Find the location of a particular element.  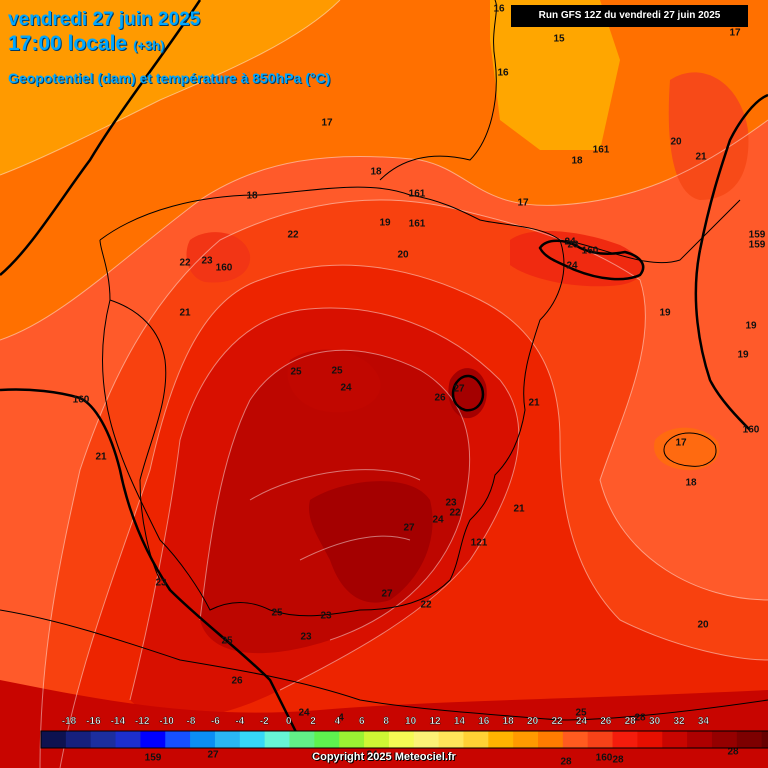

legend-tick-label: 12 is located at coordinates (435, 721).